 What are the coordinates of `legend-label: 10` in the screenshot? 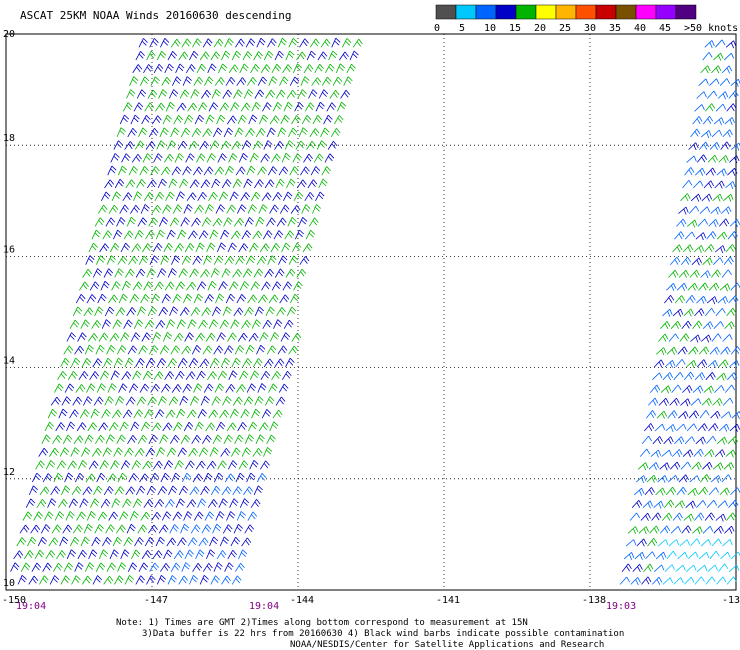 It's located at (490, 28).